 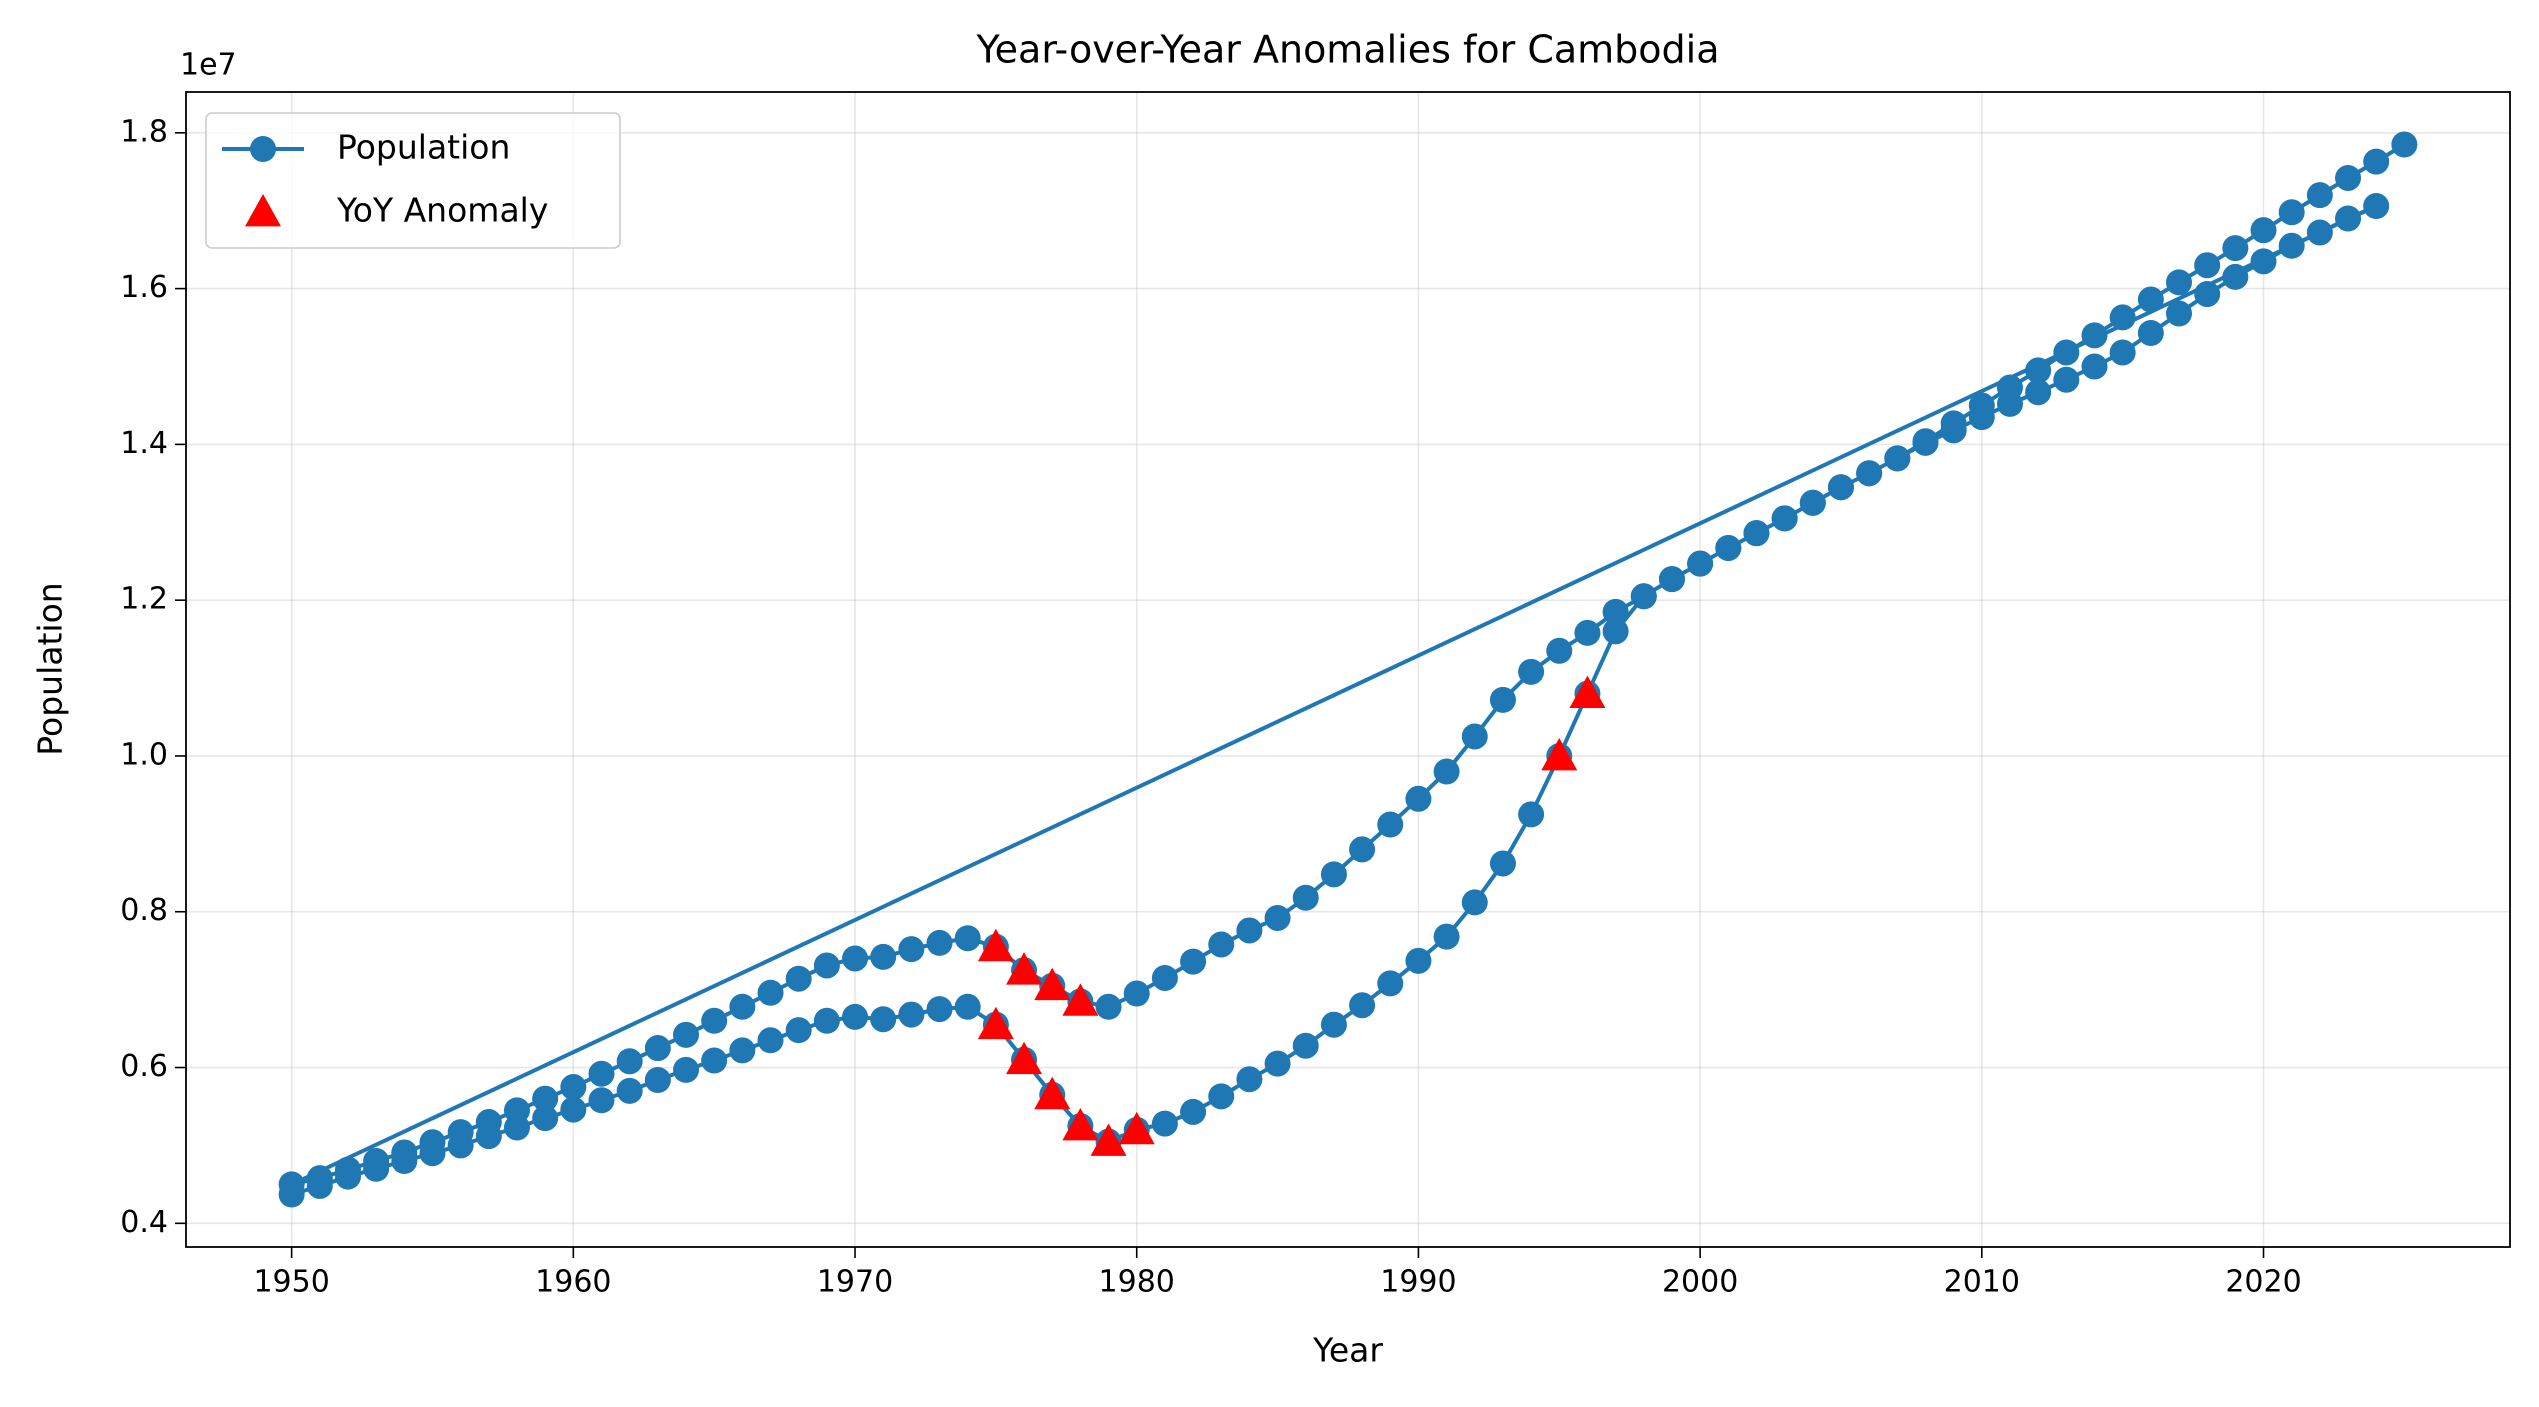 I want to click on y-tick-label: 1.6, so click(x=144, y=287).